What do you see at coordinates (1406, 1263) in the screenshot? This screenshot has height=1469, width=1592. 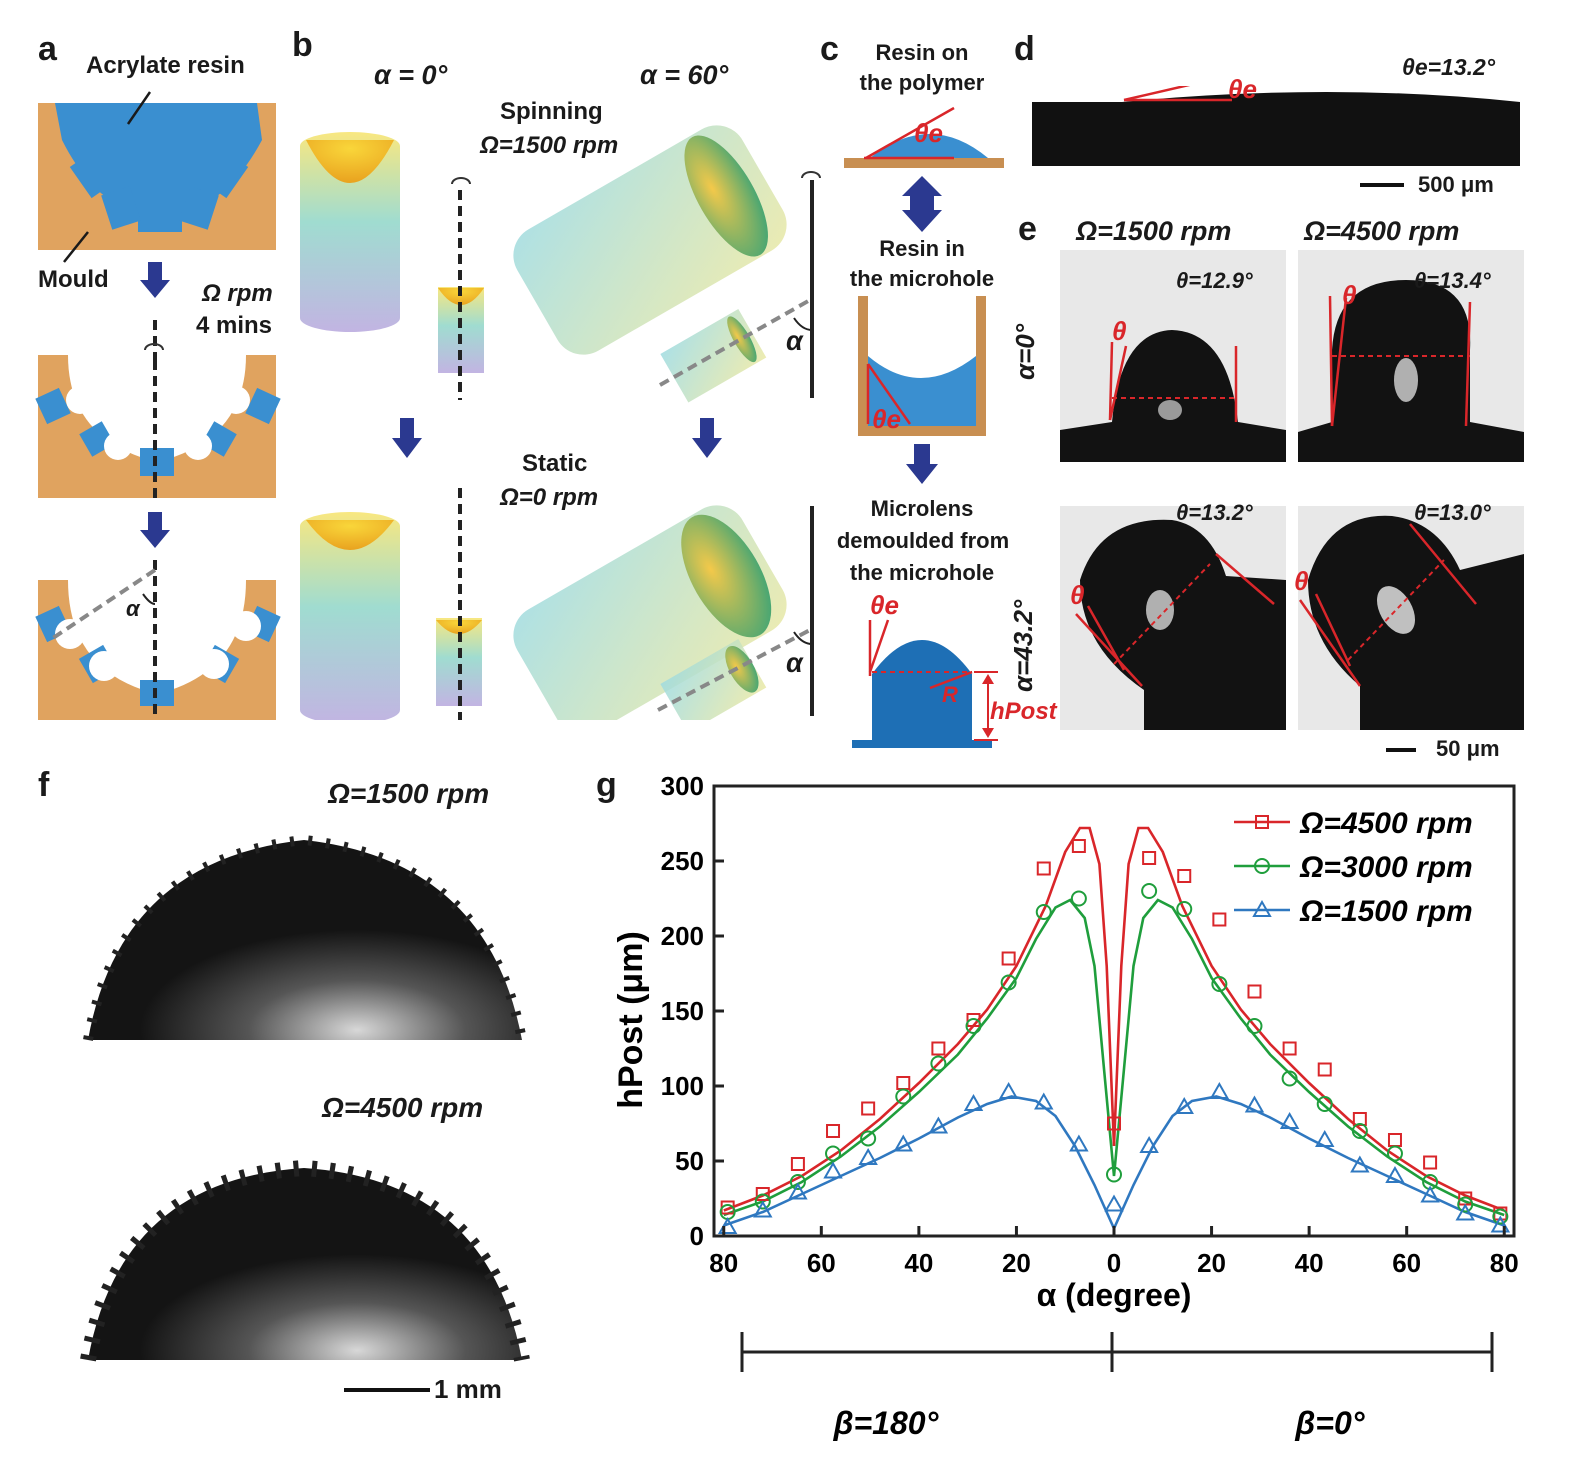 I see `x-tick-label: 60` at bounding box center [1406, 1263].